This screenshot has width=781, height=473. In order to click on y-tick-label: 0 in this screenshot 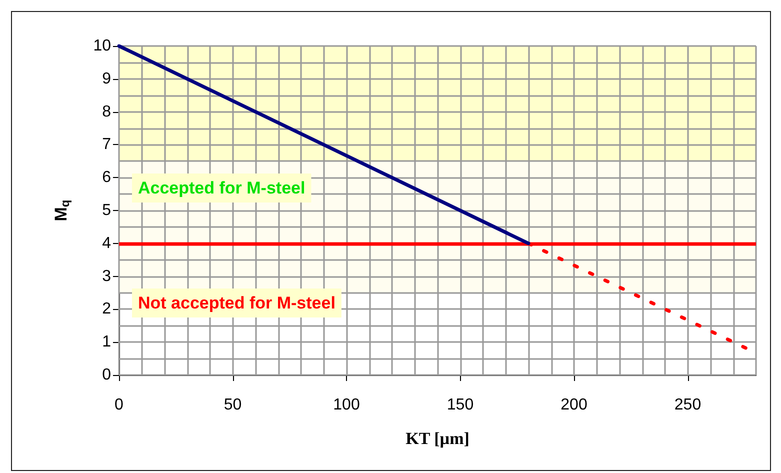, I will do `click(107, 375)`.